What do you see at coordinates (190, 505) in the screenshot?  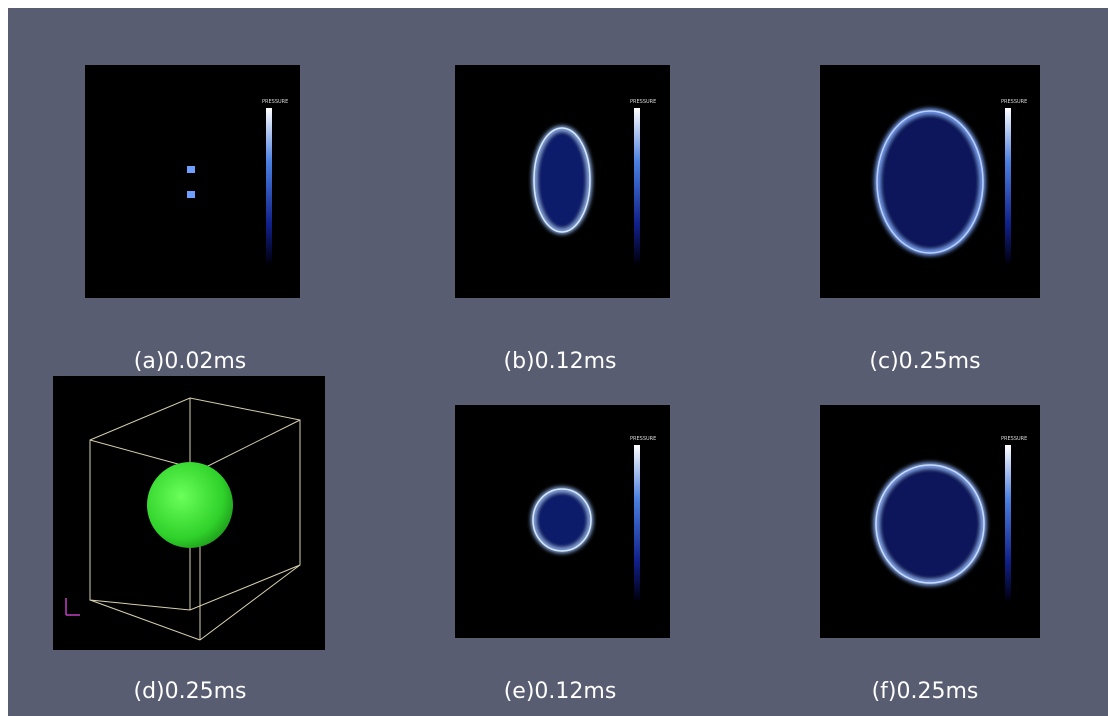 I see `sphere` at bounding box center [190, 505].